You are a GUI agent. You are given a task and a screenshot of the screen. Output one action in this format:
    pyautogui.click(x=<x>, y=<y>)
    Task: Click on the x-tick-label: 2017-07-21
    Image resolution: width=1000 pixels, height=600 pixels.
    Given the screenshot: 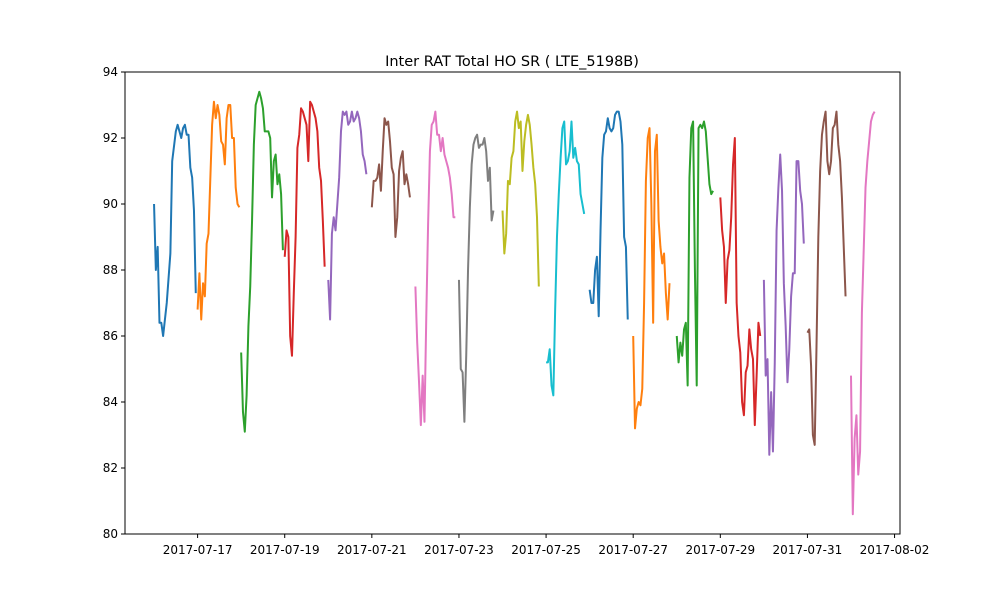 What is the action you would take?
    pyautogui.click(x=372, y=550)
    